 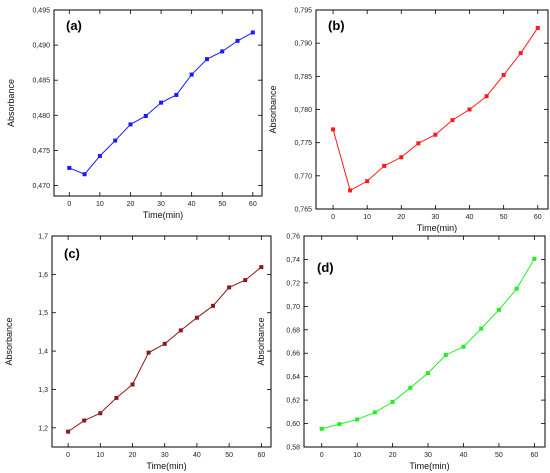 I want to click on y-tick-label: 0,770, so click(x=303, y=176).